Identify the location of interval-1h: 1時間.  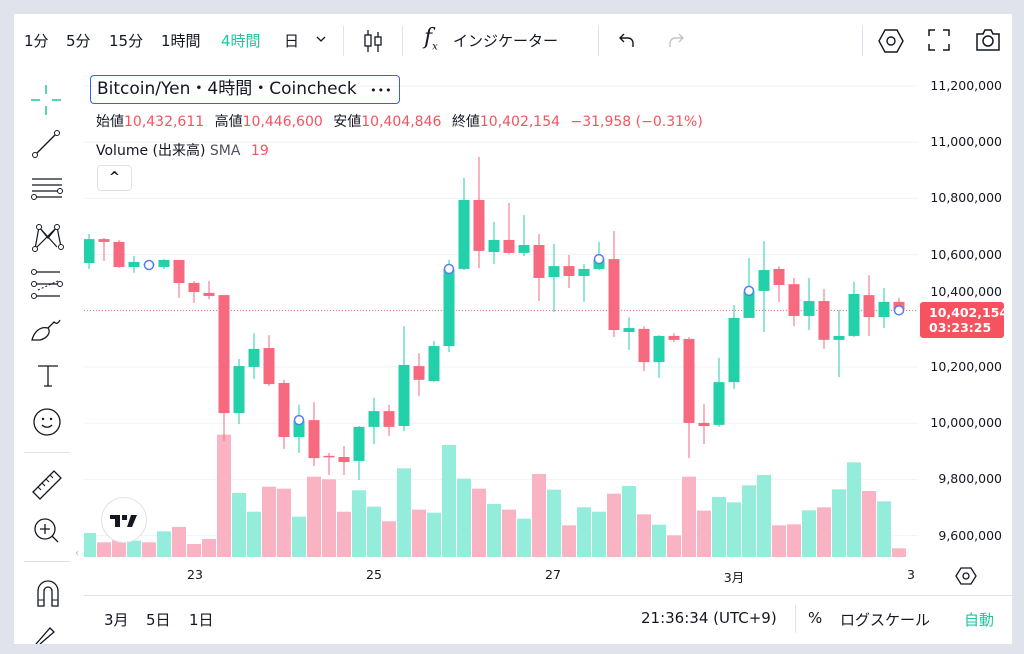
(181, 41).